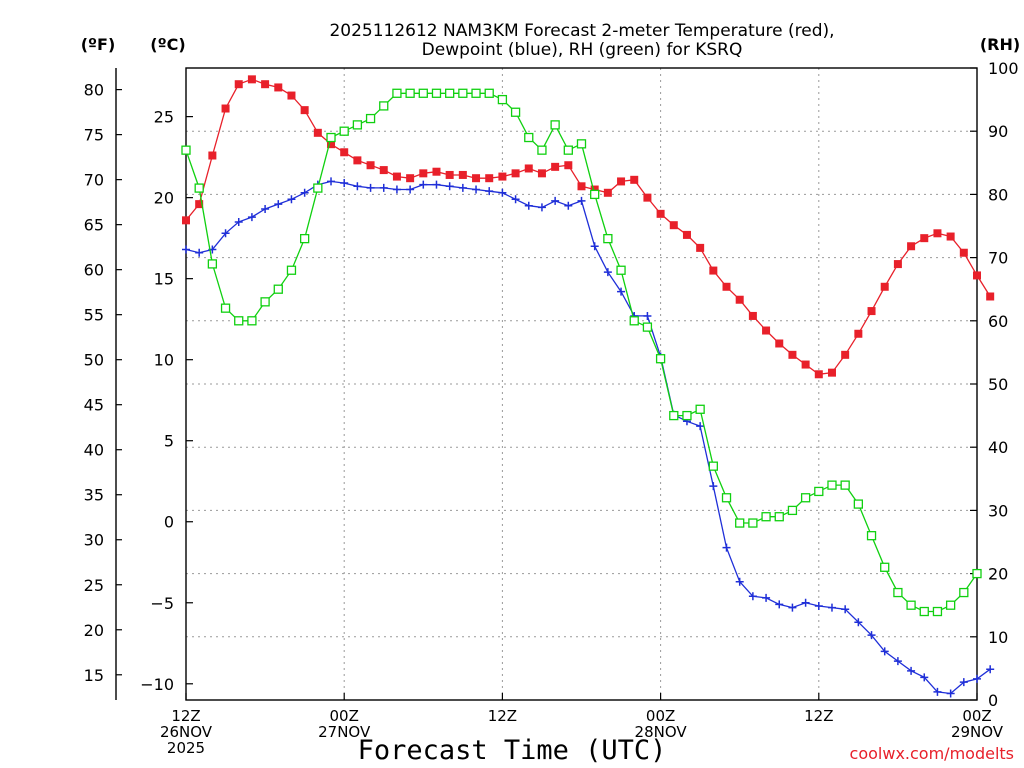 This screenshot has width=1024, height=768. What do you see at coordinates (169, 522) in the screenshot?
I see `celsius-tick-label: 0` at bounding box center [169, 522].